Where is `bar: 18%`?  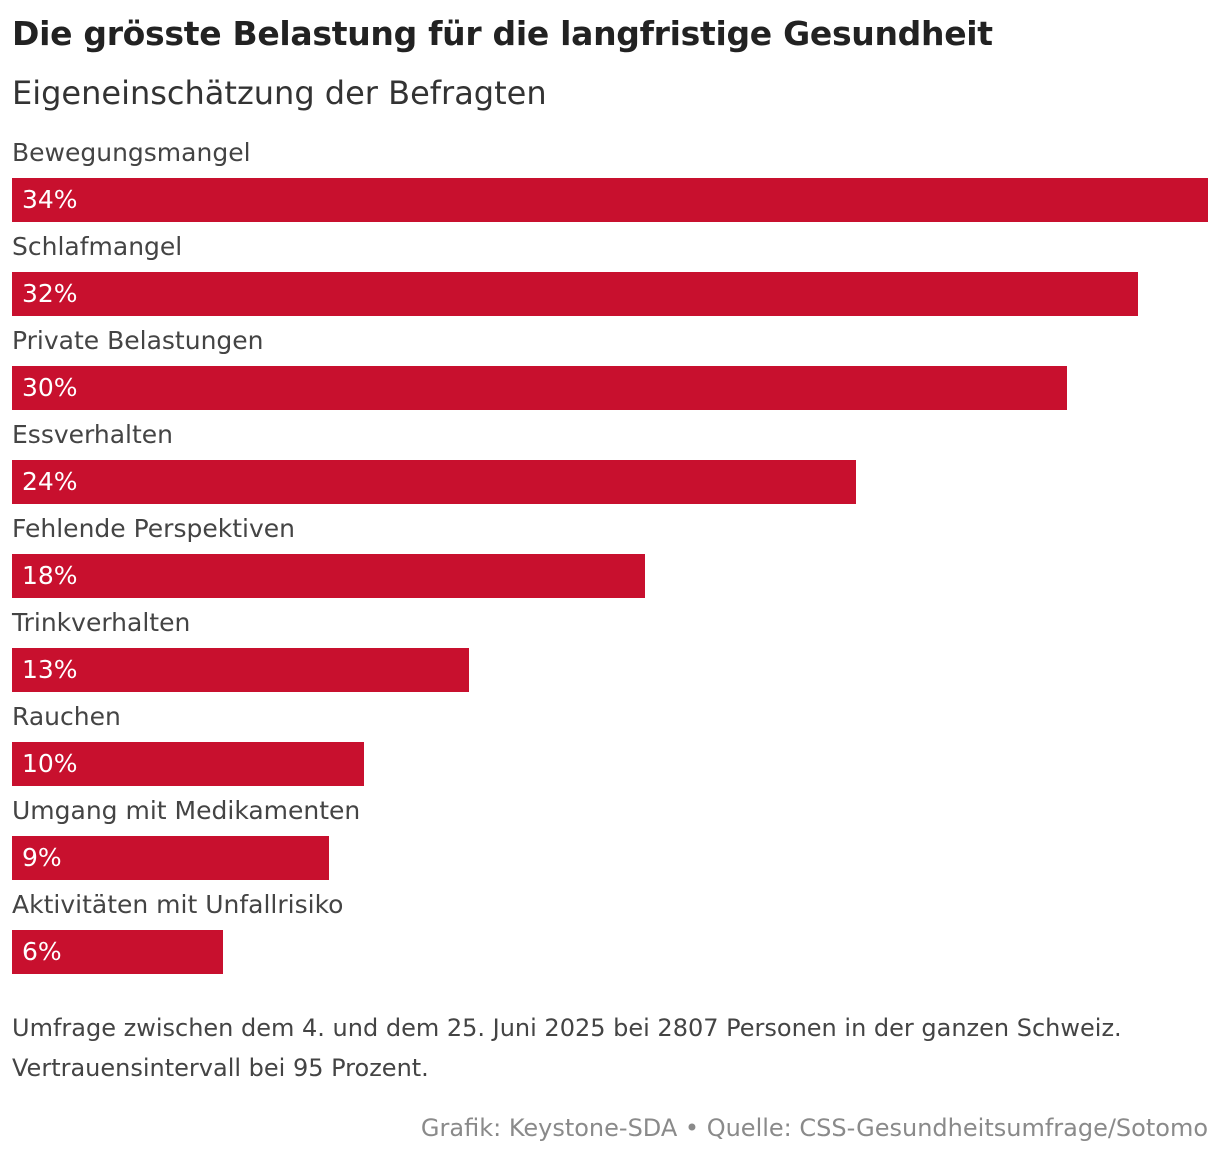
bar: 18% is located at coordinates (328, 576).